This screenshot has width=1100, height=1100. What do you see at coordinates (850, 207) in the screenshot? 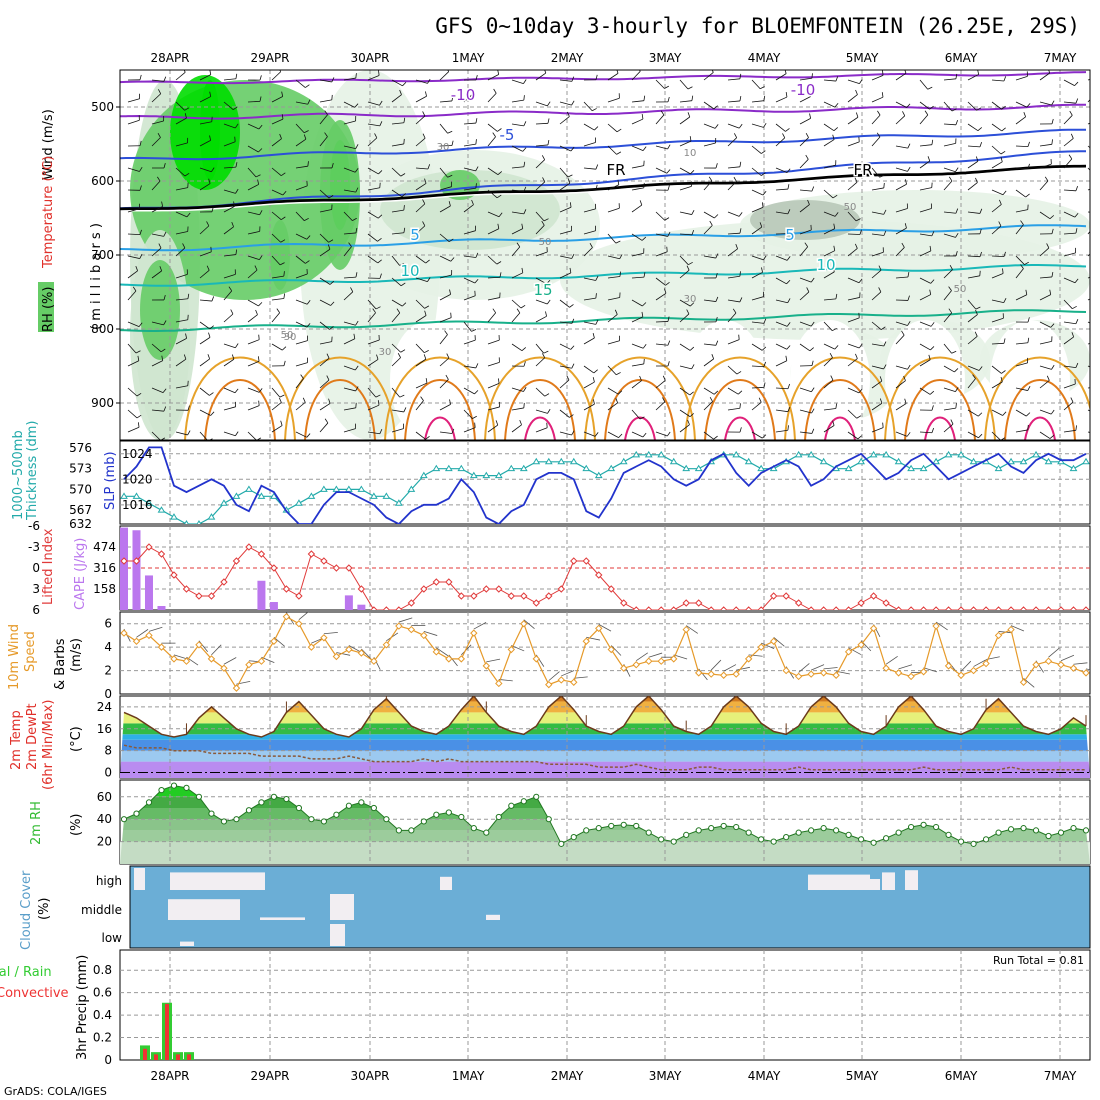
I see `contour-label: 50` at bounding box center [850, 207].